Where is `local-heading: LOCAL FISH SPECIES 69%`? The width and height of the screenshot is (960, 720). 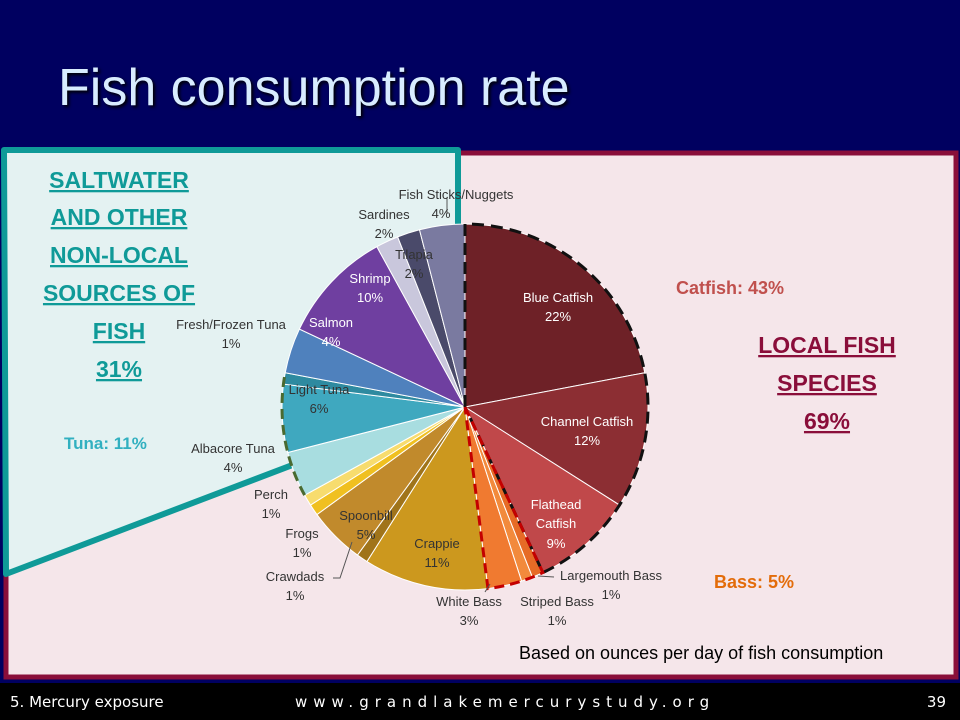 local-heading: LOCAL FISH SPECIES 69% is located at coordinates (827, 383).